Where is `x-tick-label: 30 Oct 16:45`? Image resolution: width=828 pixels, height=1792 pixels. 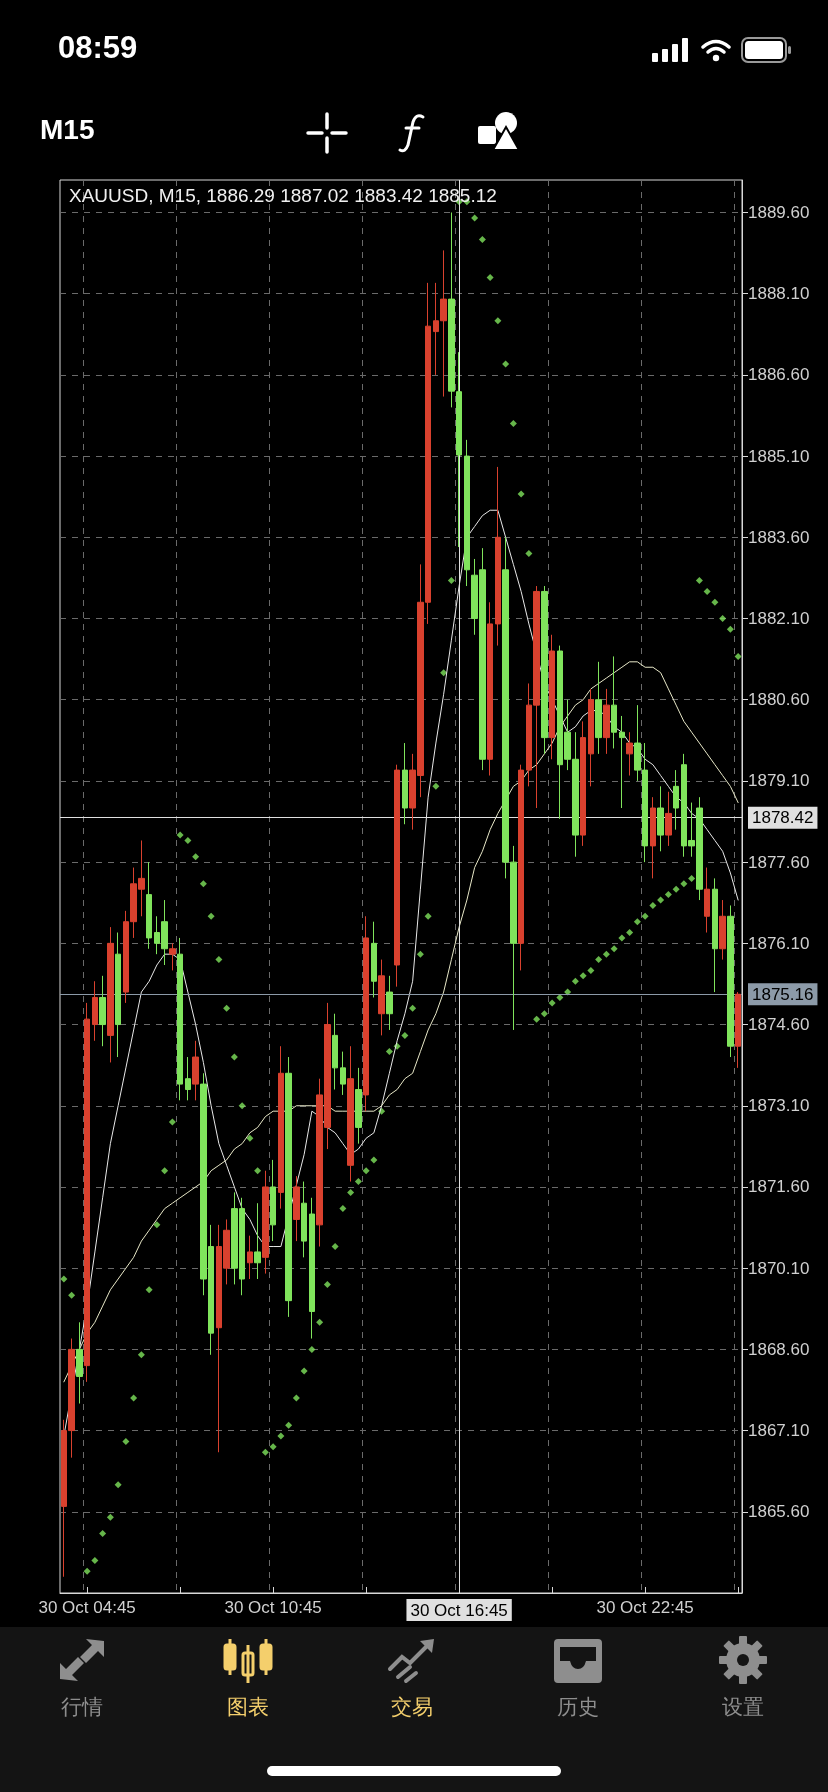 x-tick-label: 30 Oct 16:45 is located at coordinates (459, 1610).